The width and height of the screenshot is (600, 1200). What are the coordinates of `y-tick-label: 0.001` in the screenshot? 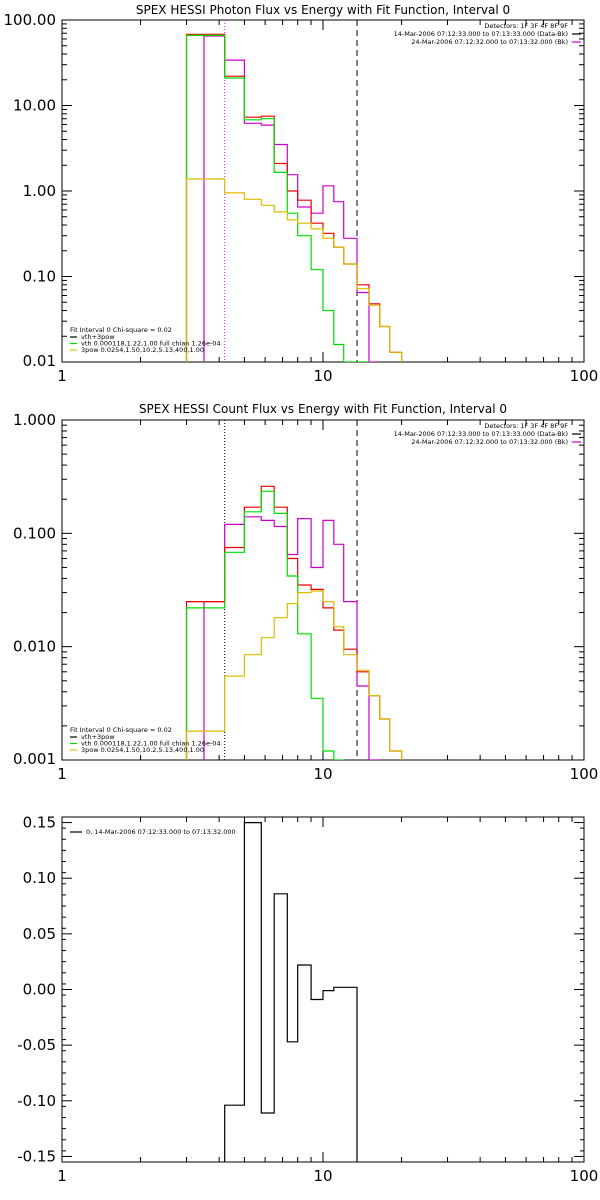 It's located at (34, 759).